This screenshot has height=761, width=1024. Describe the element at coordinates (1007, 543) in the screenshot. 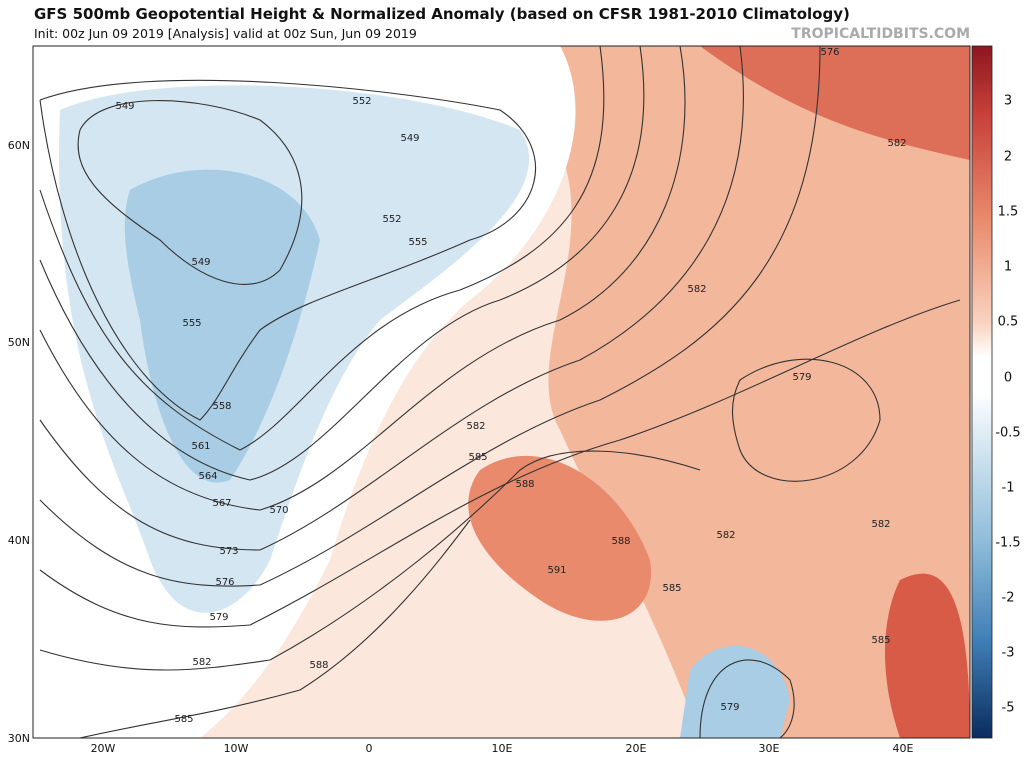

I see `colorbar-label: -1.5` at that location.